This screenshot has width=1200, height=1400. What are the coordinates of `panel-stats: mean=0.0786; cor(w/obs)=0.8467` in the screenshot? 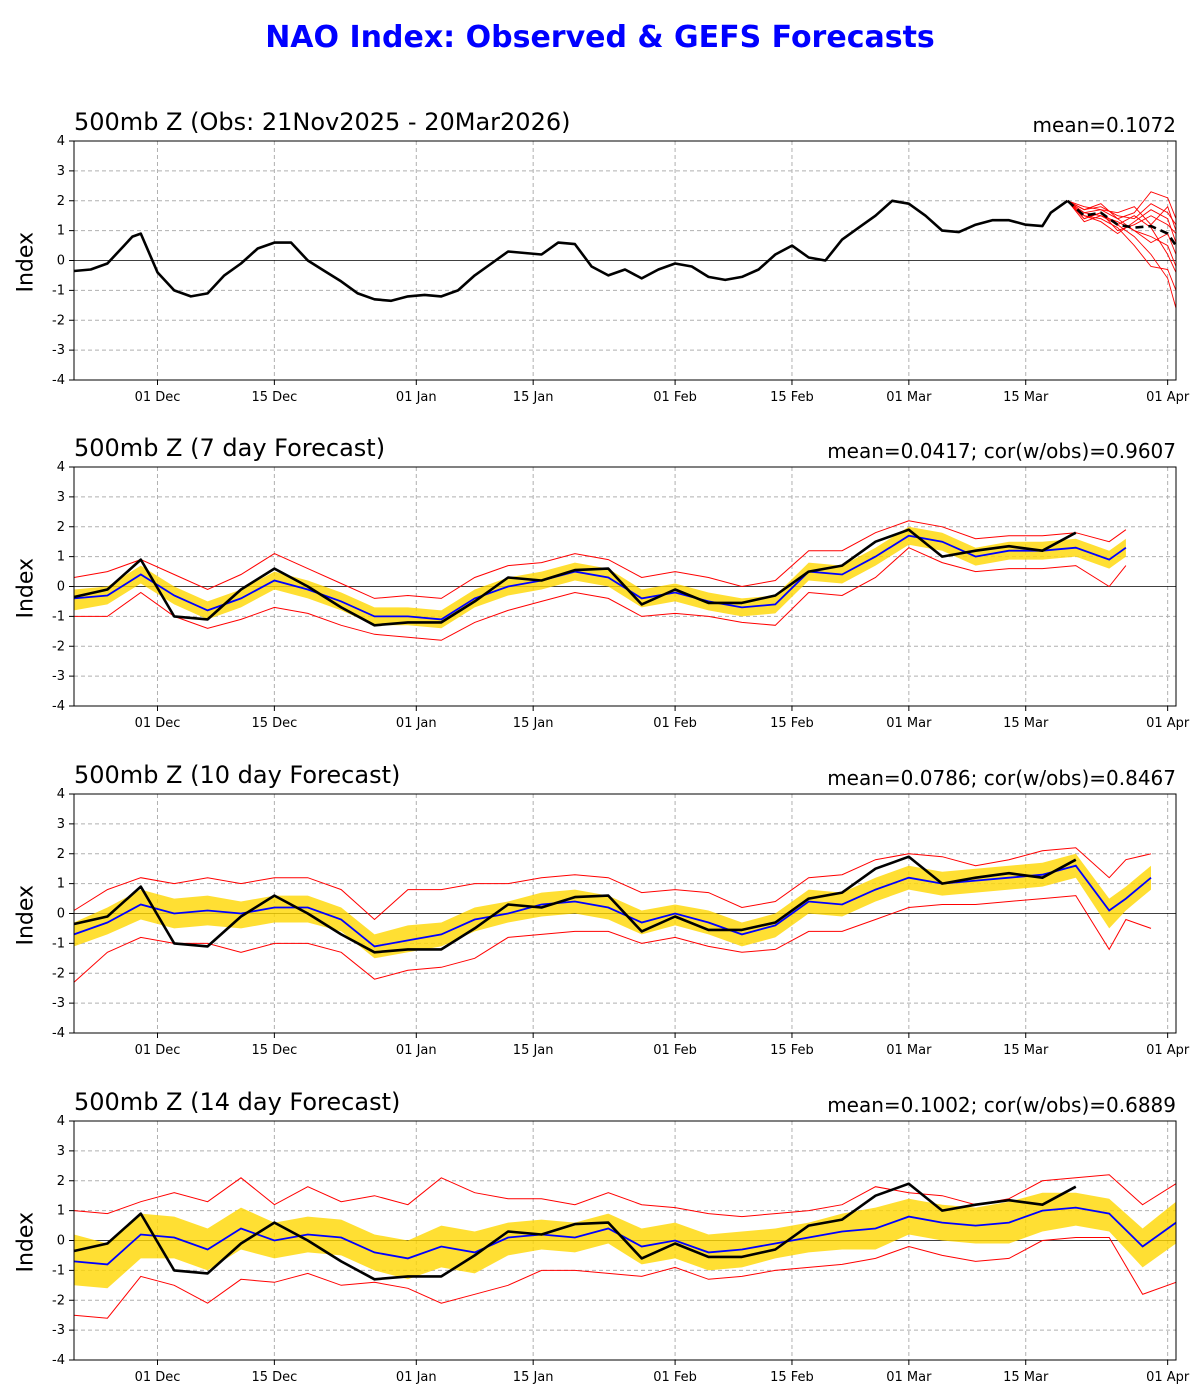 It's located at (1001, 778).